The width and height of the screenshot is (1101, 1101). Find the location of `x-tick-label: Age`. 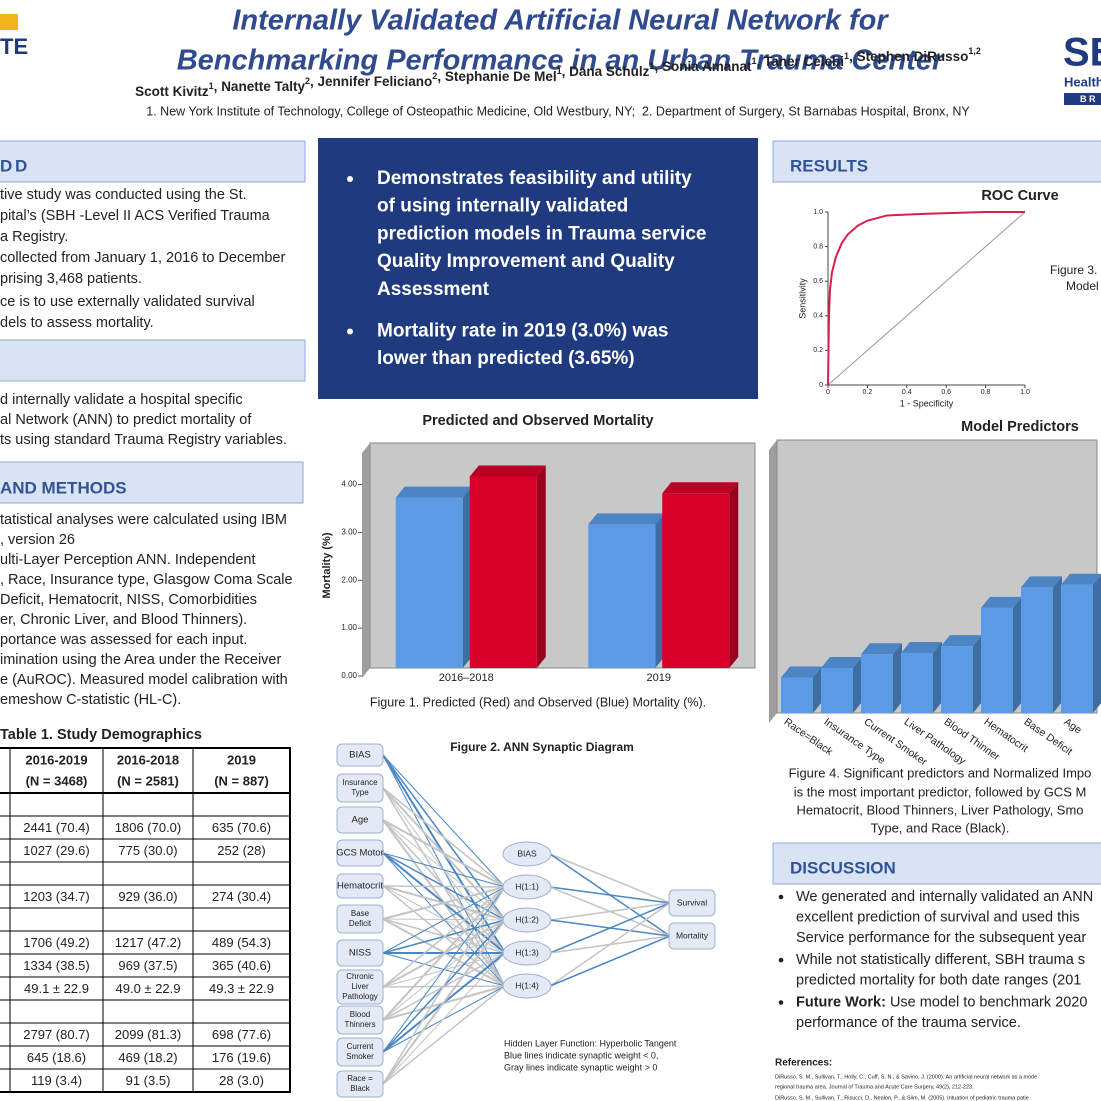

x-tick-label: Age is located at coordinates (1073, 726).